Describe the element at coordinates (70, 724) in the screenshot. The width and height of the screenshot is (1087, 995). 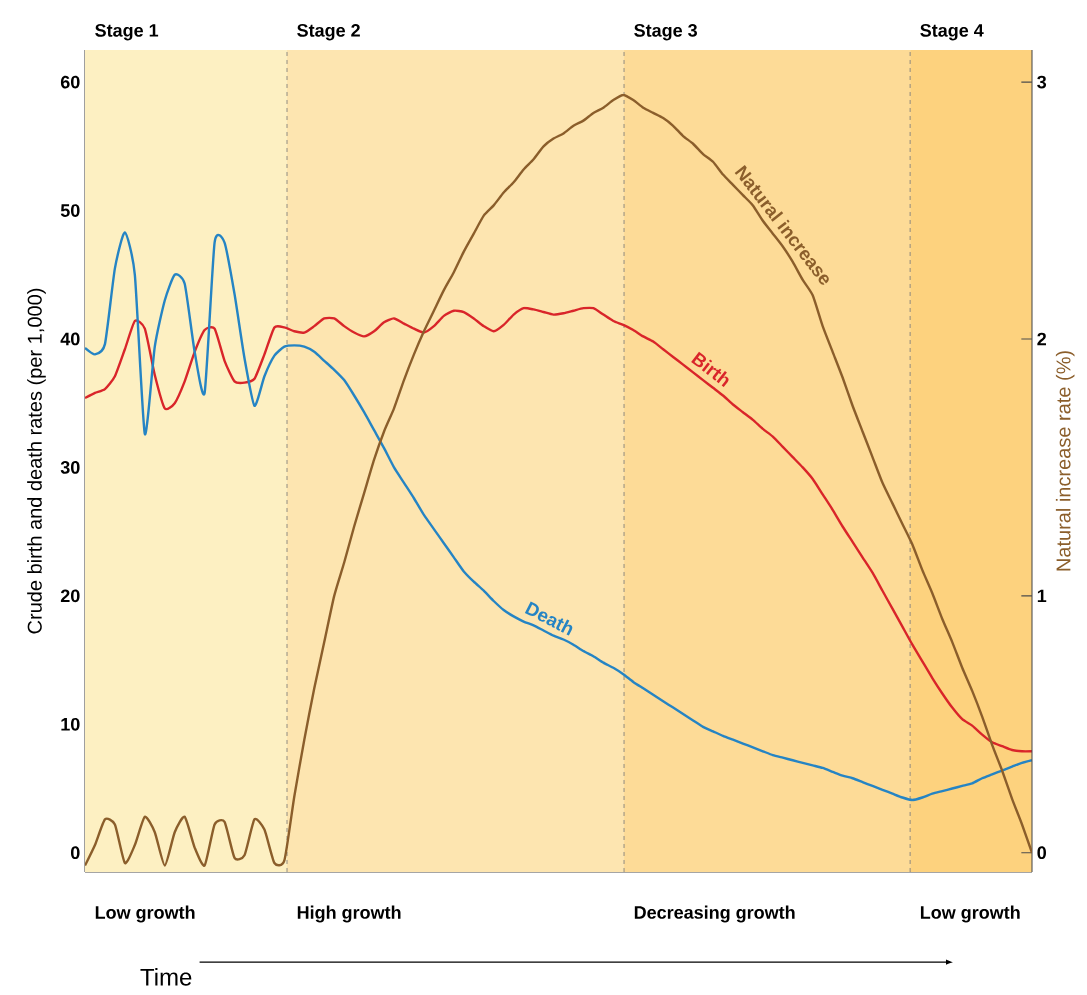
I see `y-tick-label: 10` at that location.